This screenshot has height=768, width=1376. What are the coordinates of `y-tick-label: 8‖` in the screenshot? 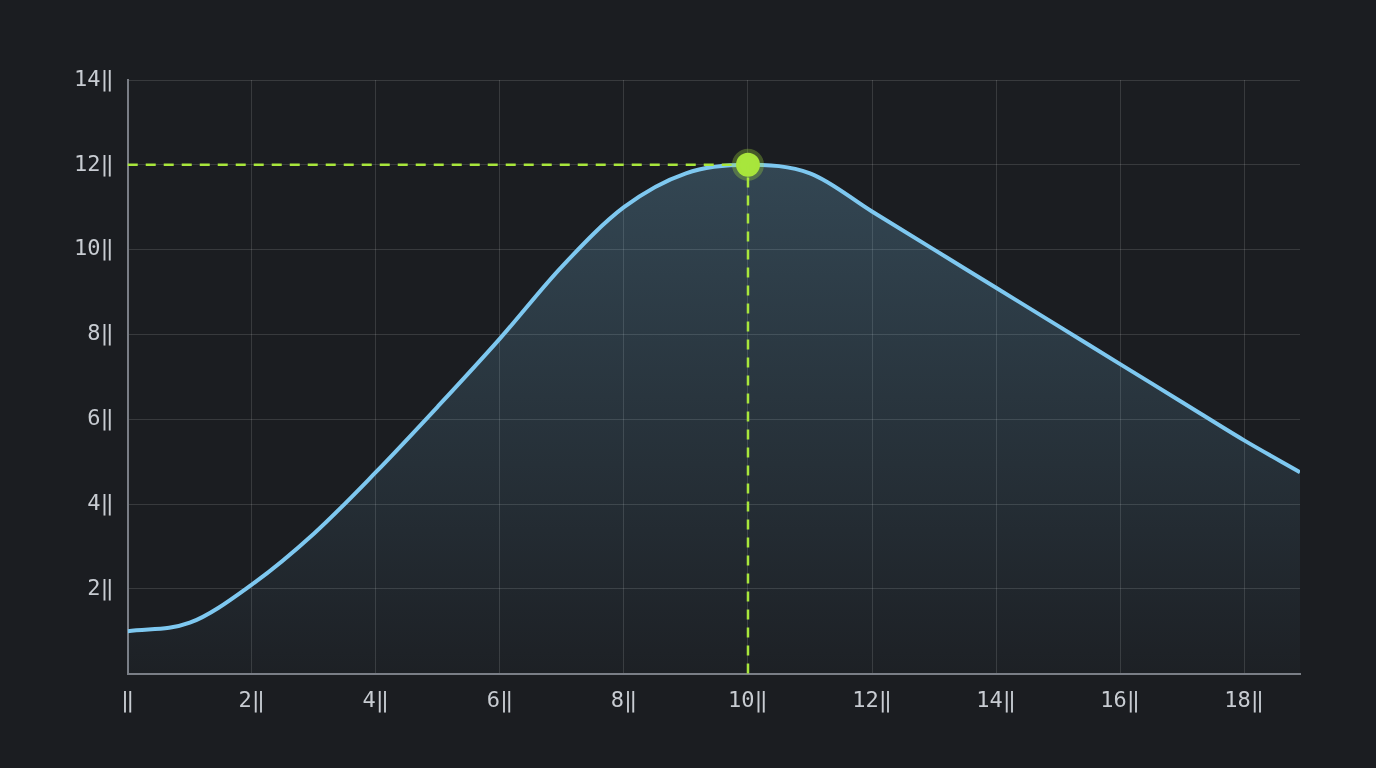 It's located at (100, 333).